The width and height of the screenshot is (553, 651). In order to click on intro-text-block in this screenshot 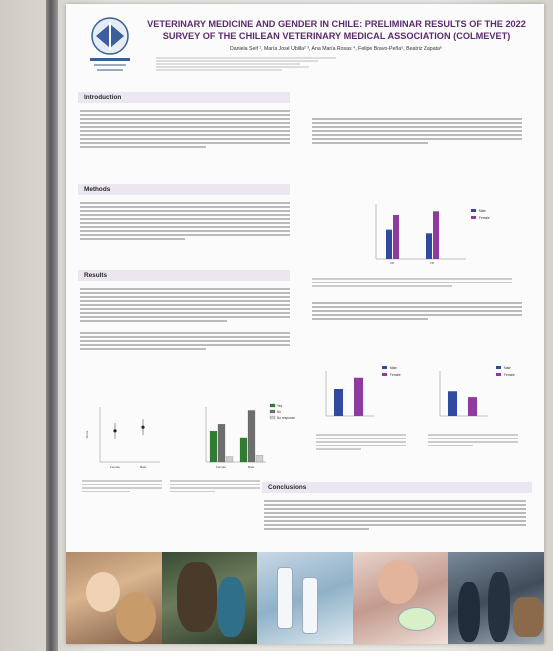, I will do `click(185, 138)`.